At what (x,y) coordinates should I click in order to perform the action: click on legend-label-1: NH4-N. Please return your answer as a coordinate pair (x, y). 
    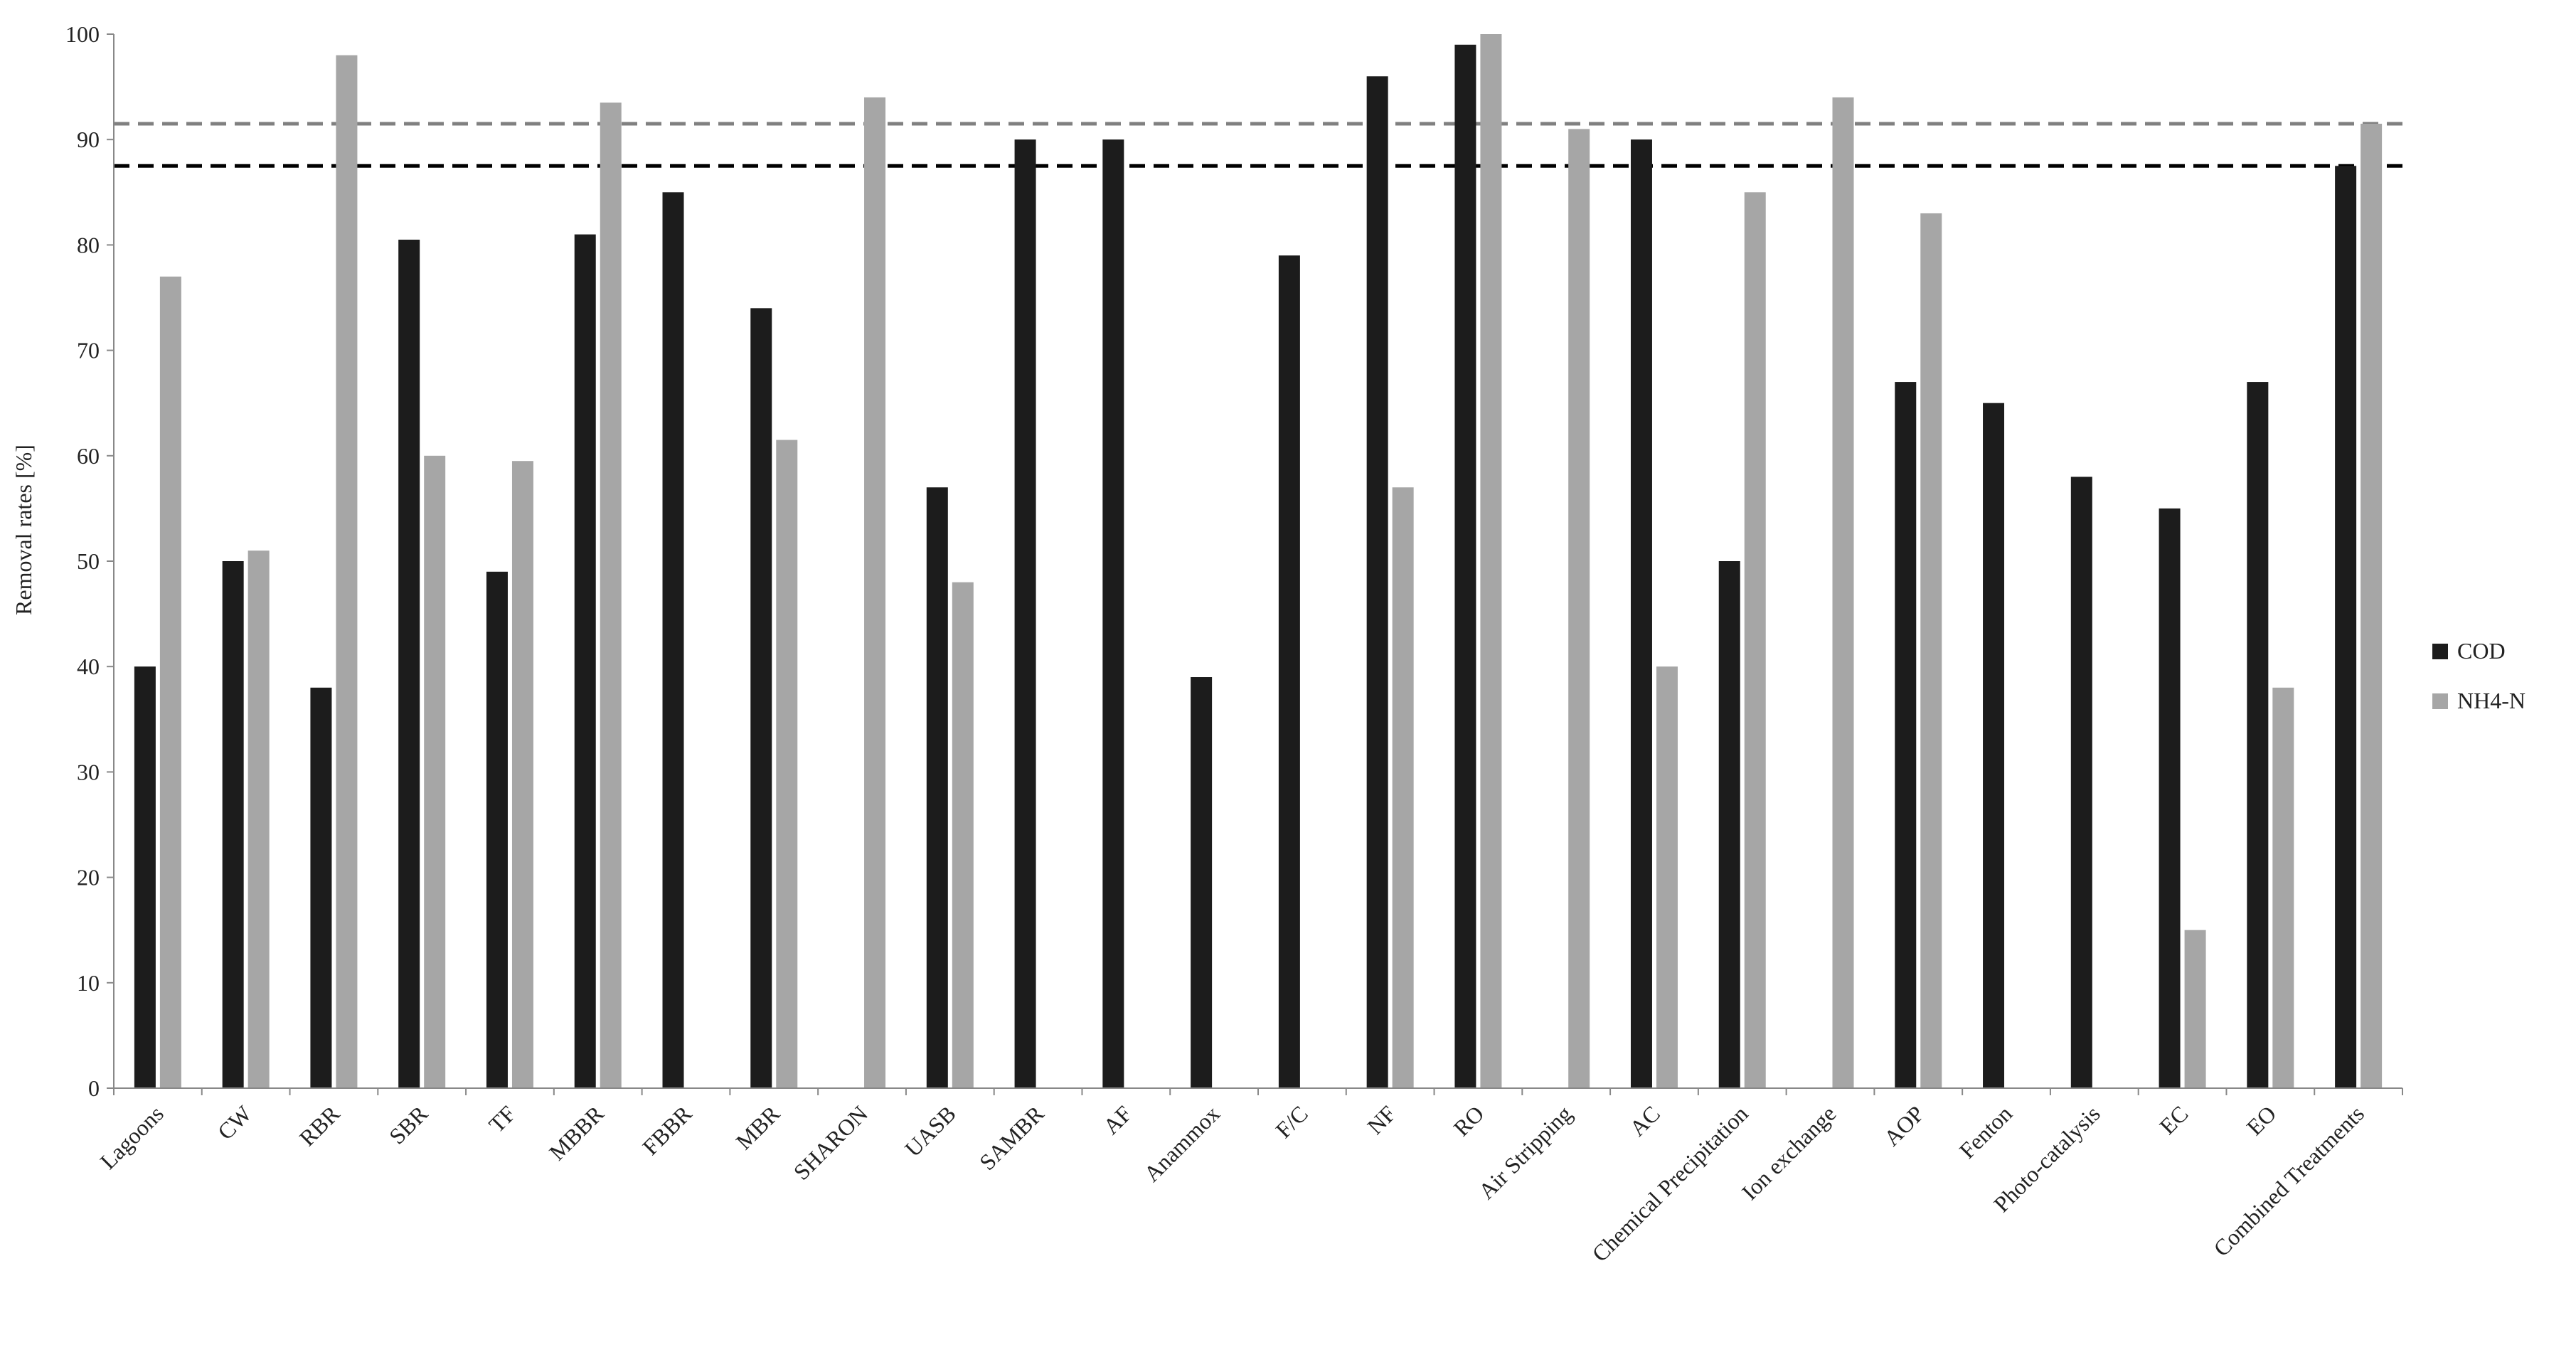
    Looking at the image, I should click on (2491, 700).